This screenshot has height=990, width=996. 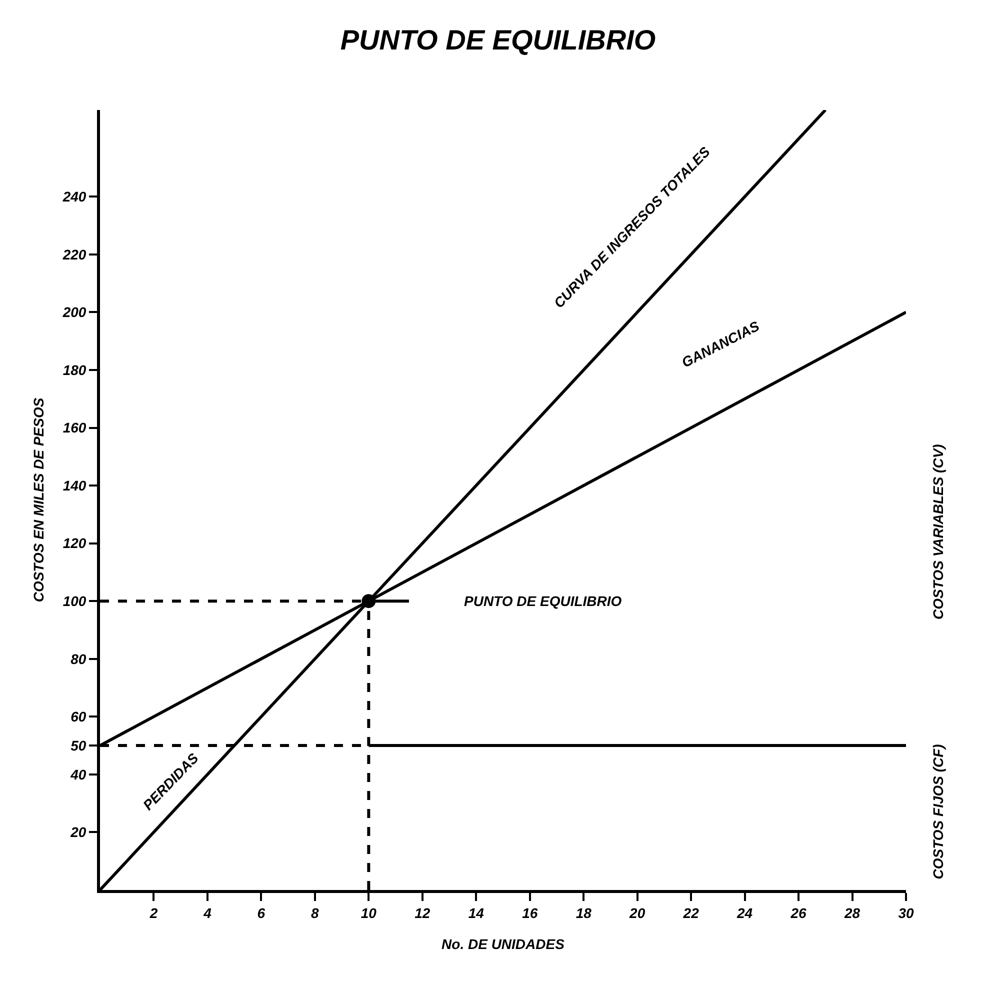 What do you see at coordinates (498, 40) in the screenshot?
I see `chart-title: PUNTO DE EQUILIBRIO` at bounding box center [498, 40].